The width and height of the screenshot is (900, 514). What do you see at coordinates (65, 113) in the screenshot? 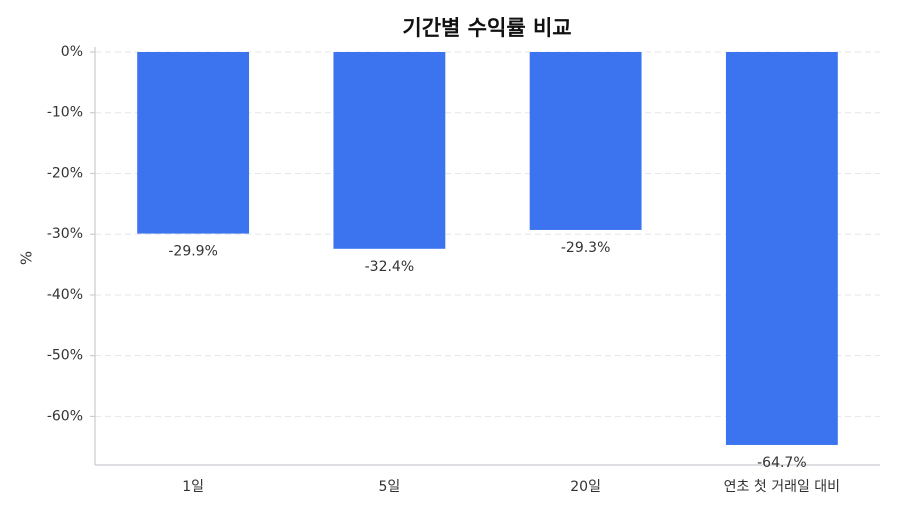
I see `y-tick-label: -10%` at bounding box center [65, 113].